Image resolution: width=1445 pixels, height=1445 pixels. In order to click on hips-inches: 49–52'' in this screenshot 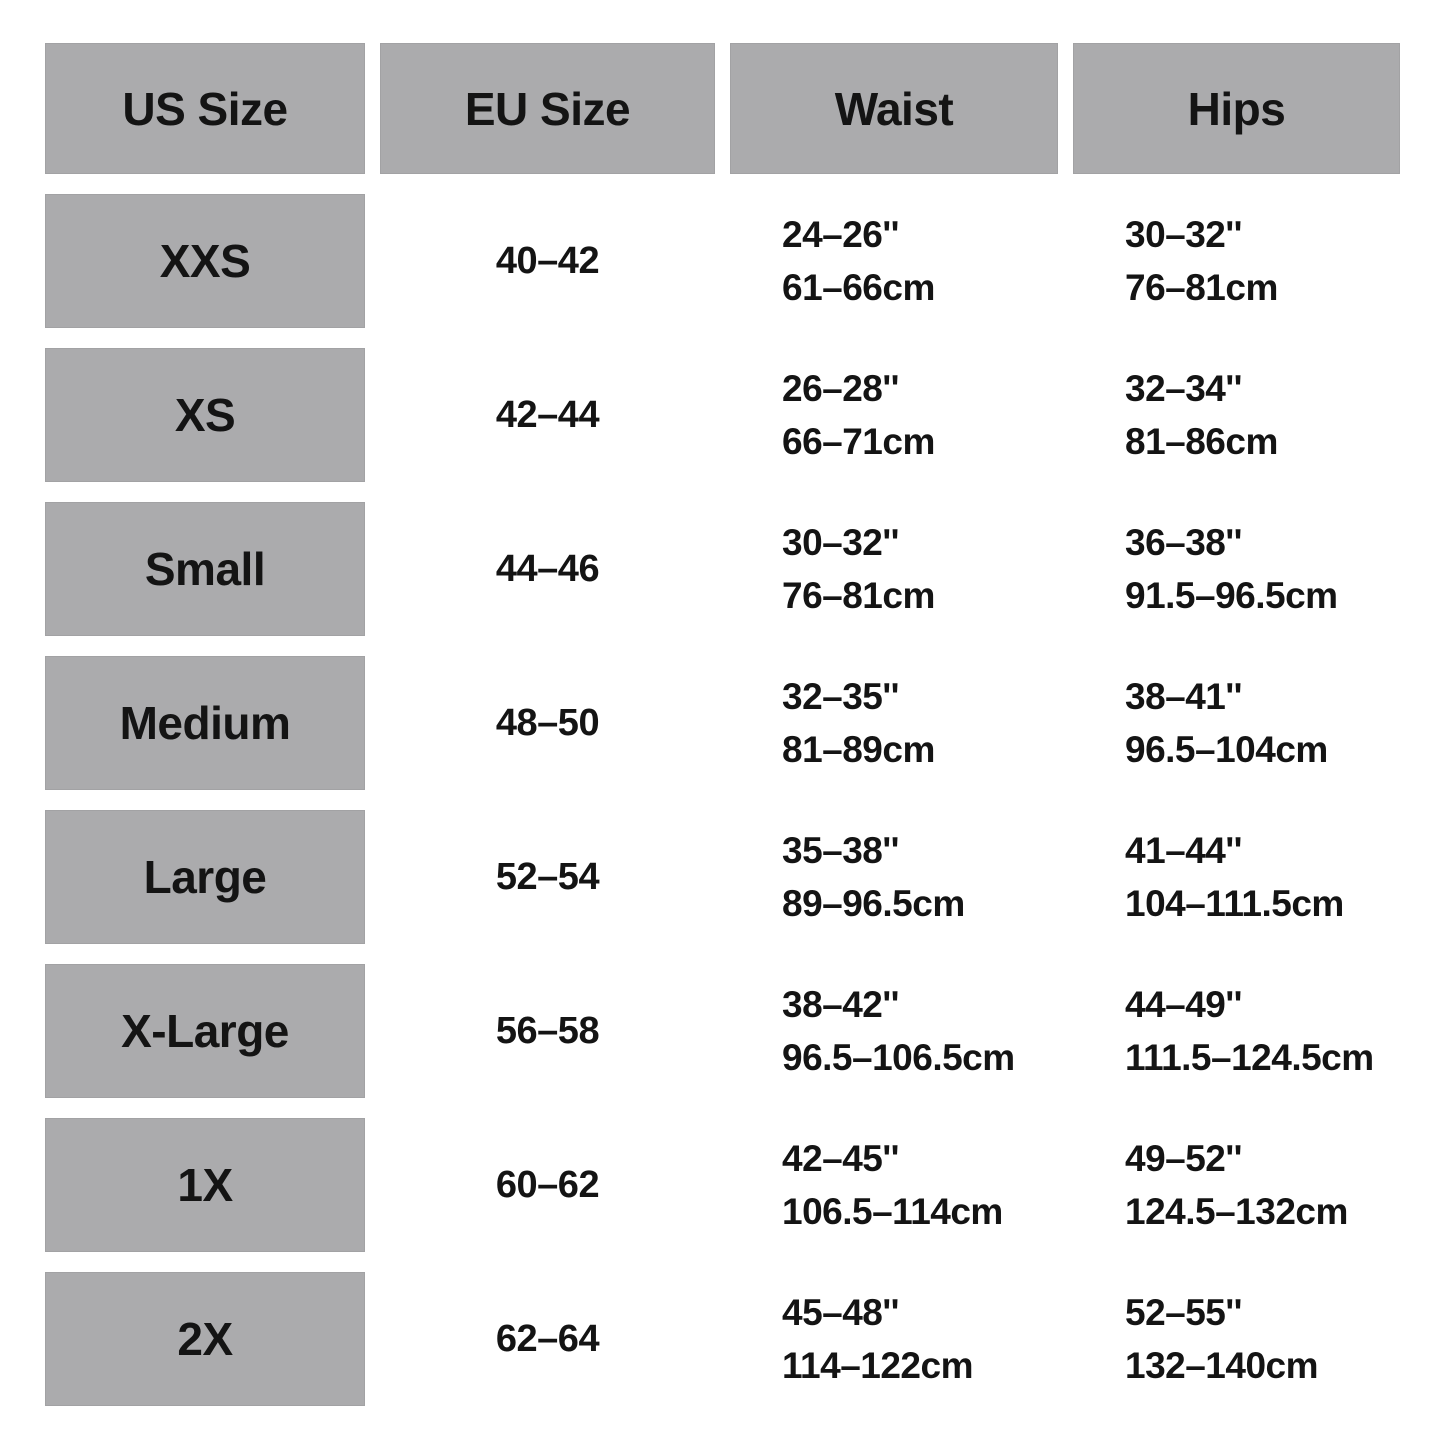, I will do `click(1184, 1158)`.